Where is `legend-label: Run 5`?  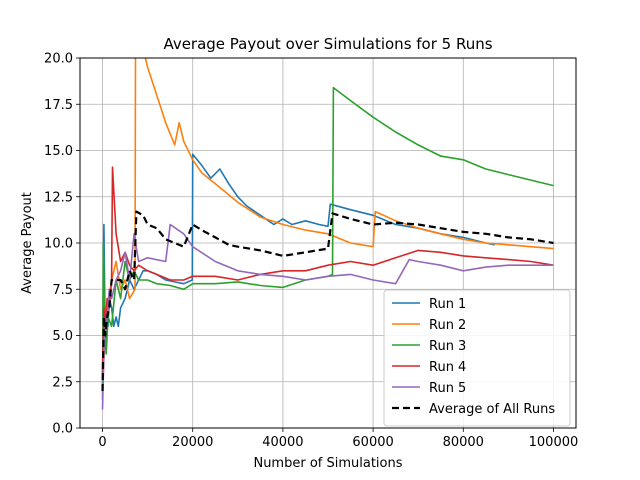
legend-label: Run 5 is located at coordinates (447, 388).